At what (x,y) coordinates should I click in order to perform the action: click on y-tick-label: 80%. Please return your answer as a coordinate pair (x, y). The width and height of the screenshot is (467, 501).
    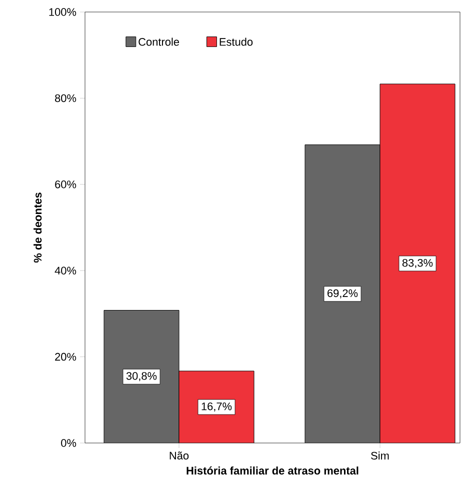
    Looking at the image, I should click on (65, 98).